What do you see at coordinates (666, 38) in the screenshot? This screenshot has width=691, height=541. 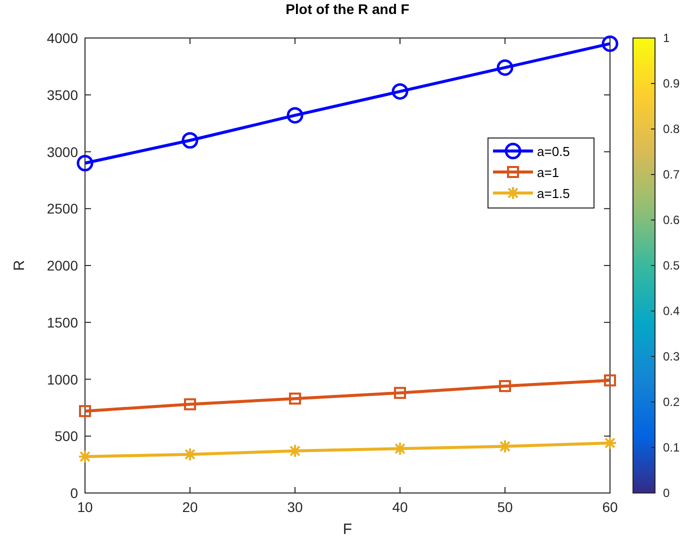 I see `color-bar-label: 1` at bounding box center [666, 38].